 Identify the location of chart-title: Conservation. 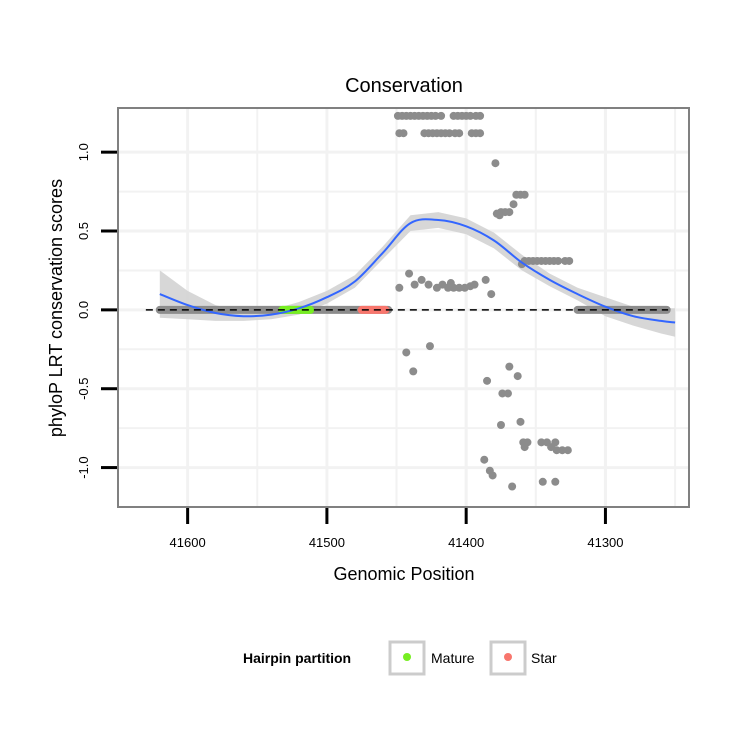
(404, 86).